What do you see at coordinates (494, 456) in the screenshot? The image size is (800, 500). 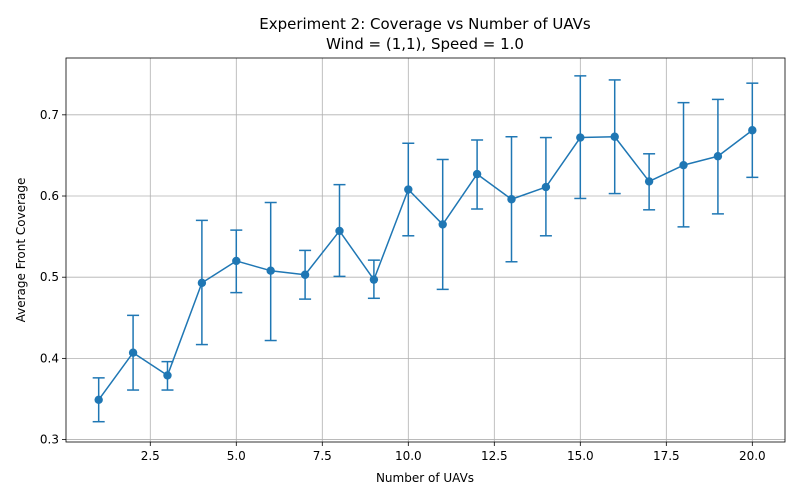 I see `x-tick-label: 12.5` at bounding box center [494, 456].